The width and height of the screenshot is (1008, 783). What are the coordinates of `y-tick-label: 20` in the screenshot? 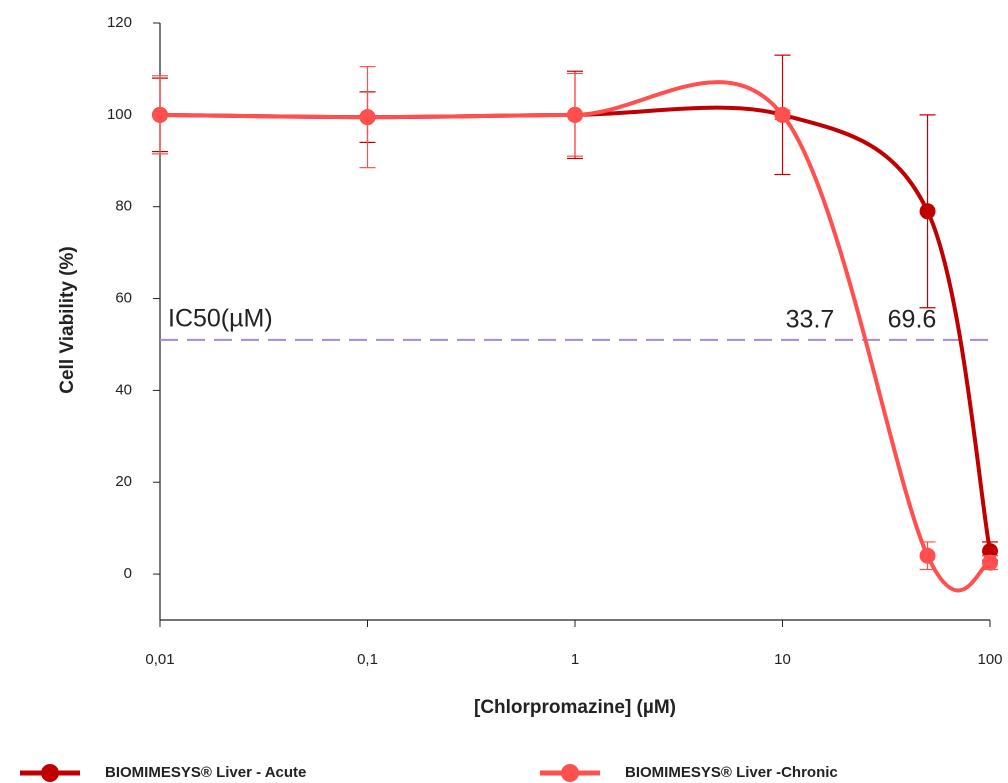 It's located at (123, 481).